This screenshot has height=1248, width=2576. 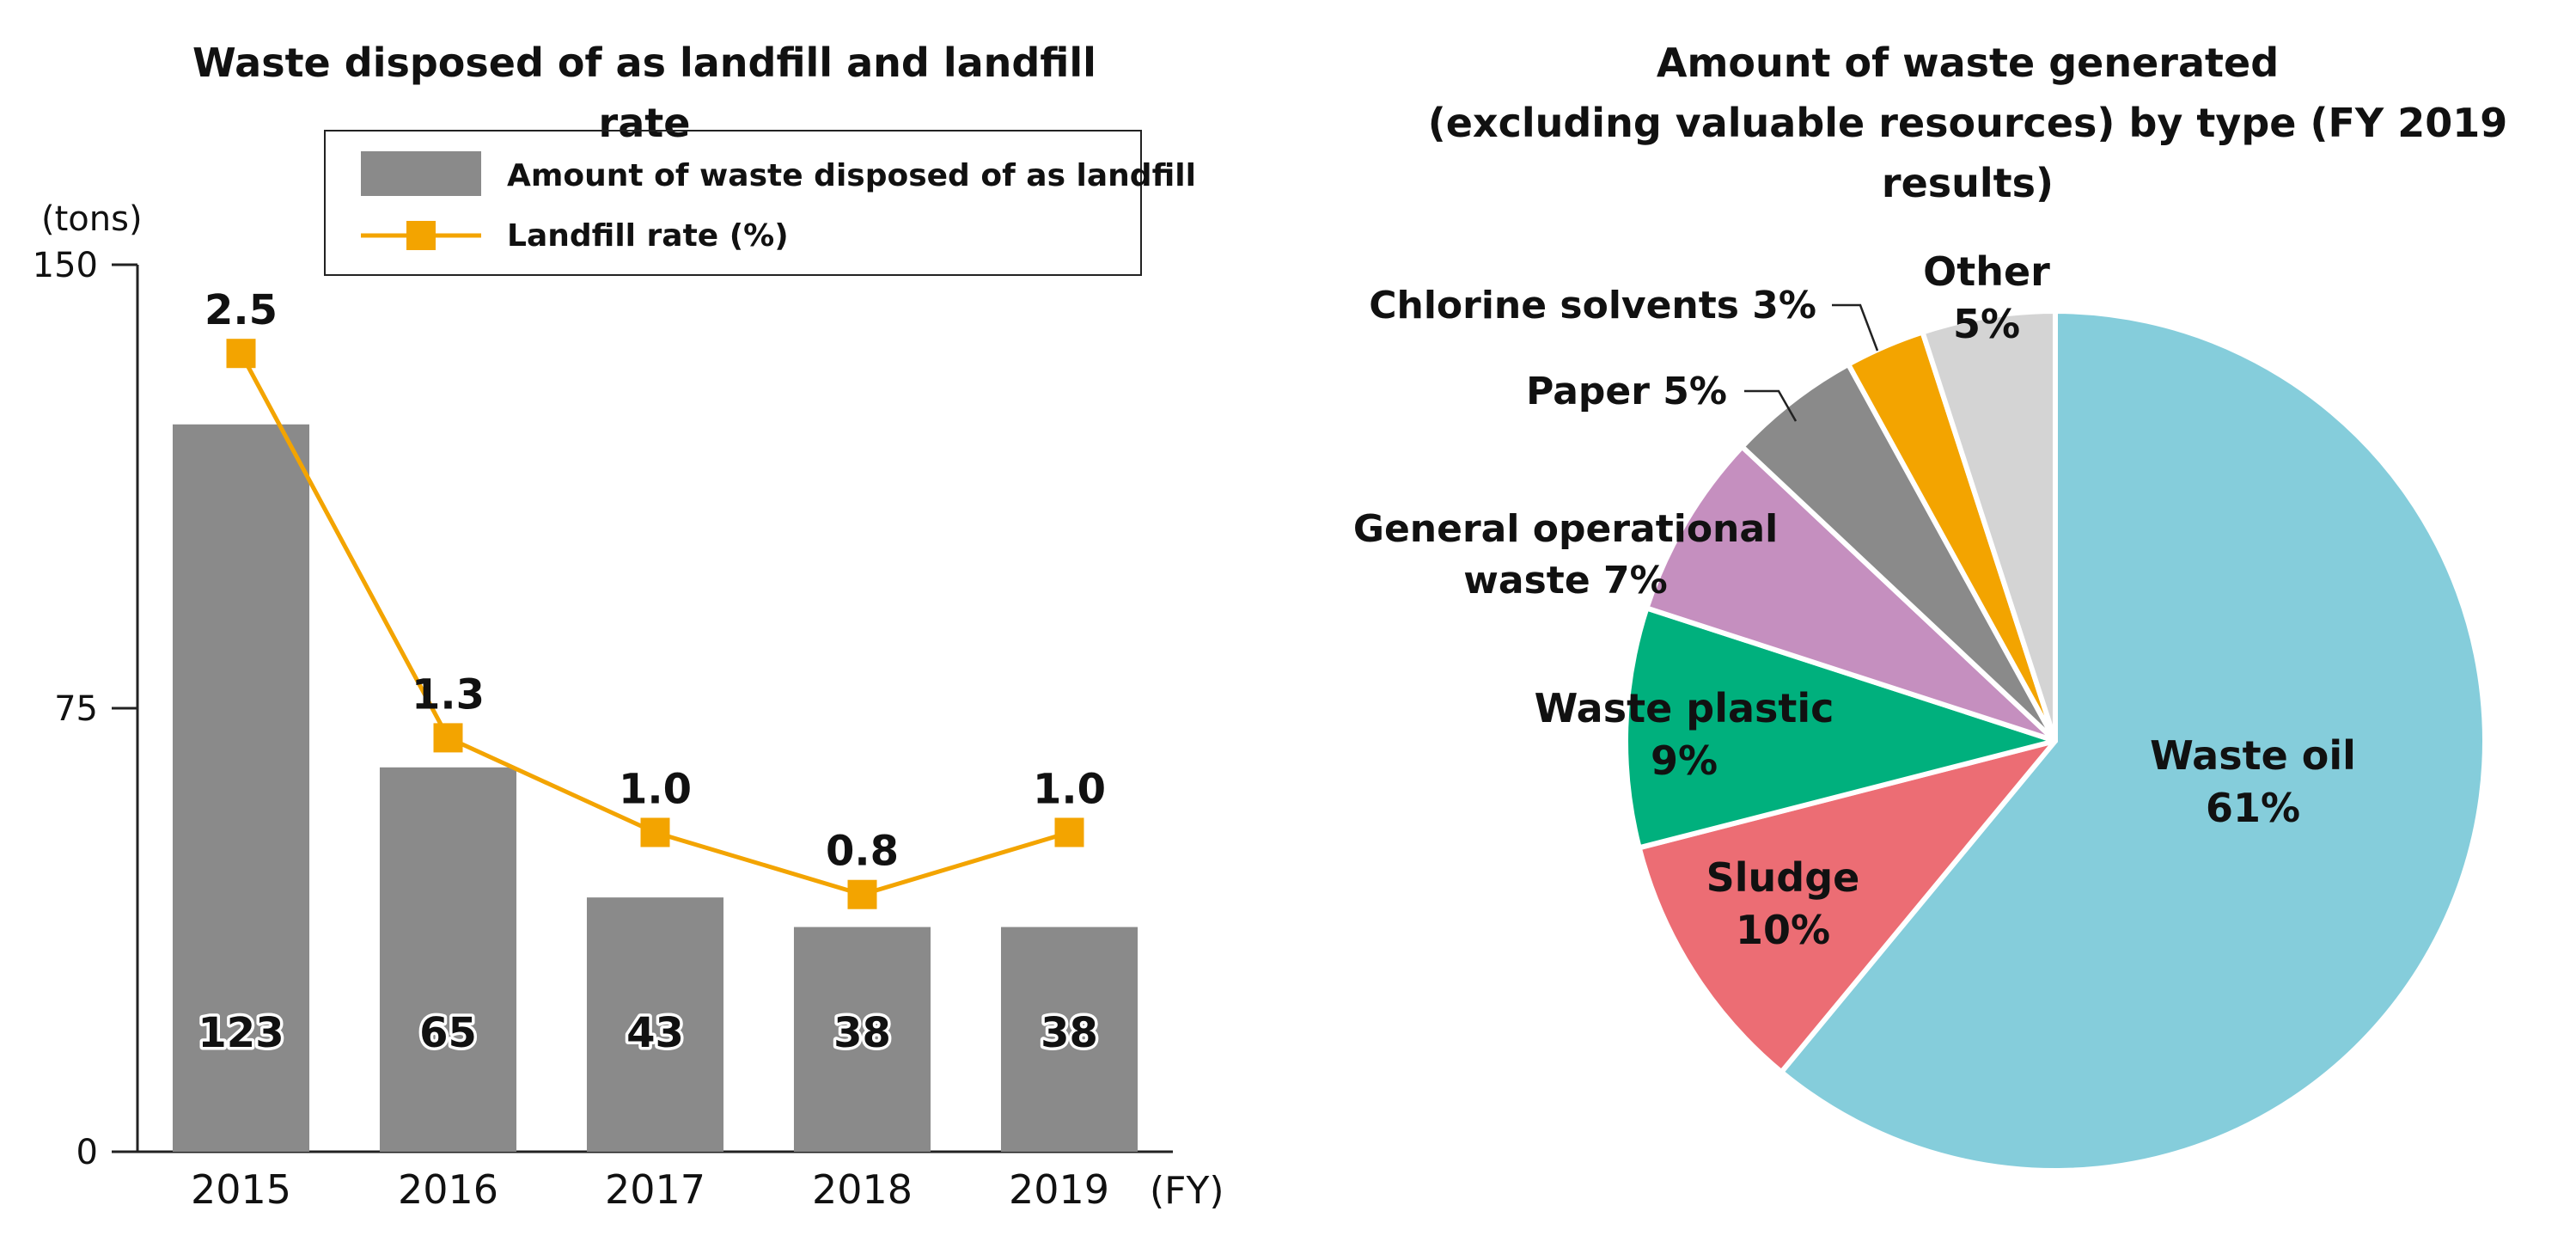 I want to click on rate-marker-2017, so click(x=655, y=832).